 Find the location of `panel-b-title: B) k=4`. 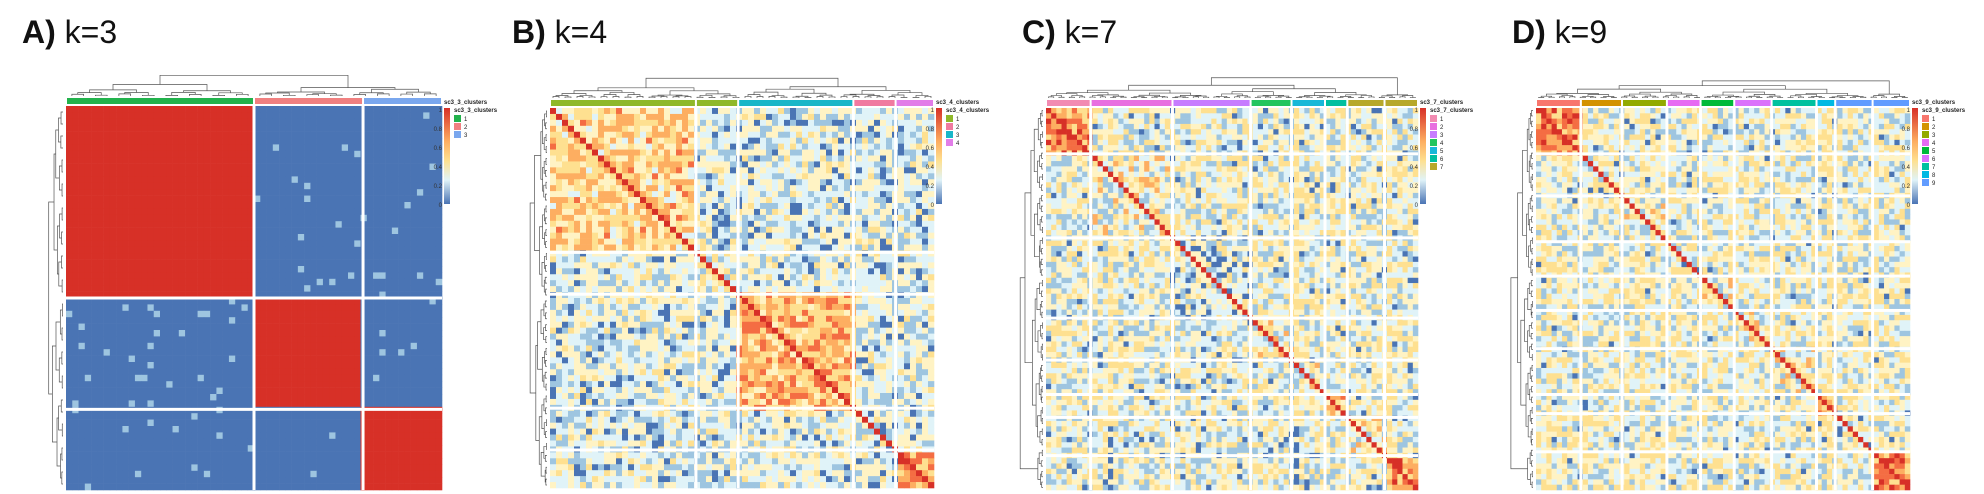

panel-b-title: B) k=4 is located at coordinates (559, 32).